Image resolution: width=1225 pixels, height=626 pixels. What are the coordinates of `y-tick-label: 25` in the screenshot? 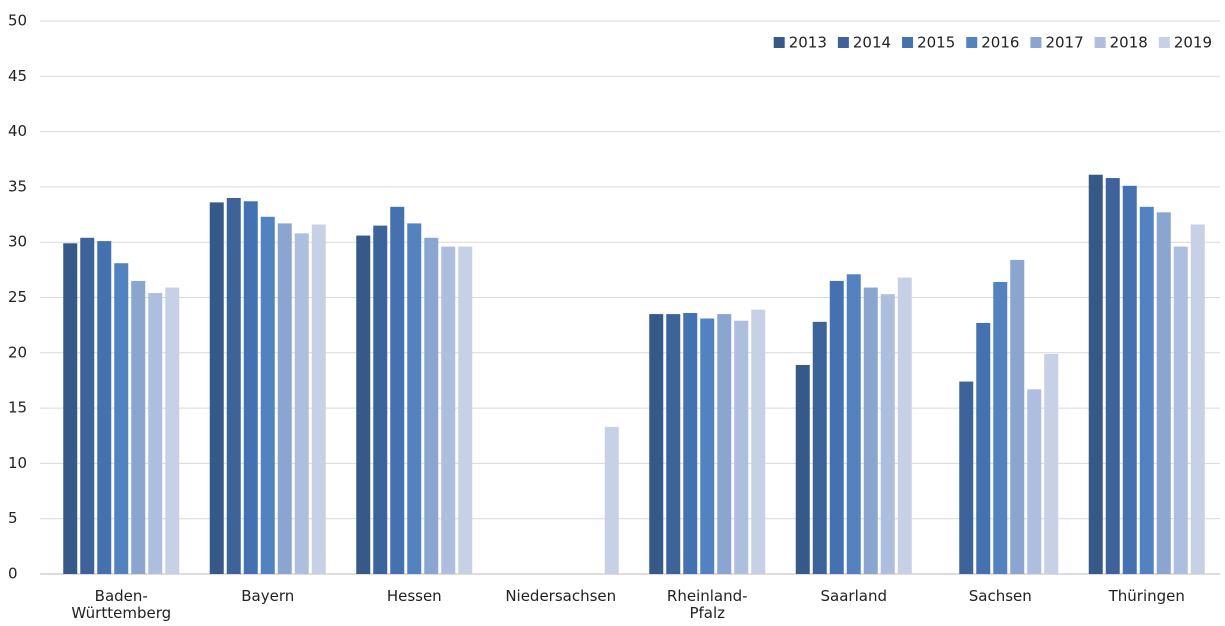 It's located at (17, 297).